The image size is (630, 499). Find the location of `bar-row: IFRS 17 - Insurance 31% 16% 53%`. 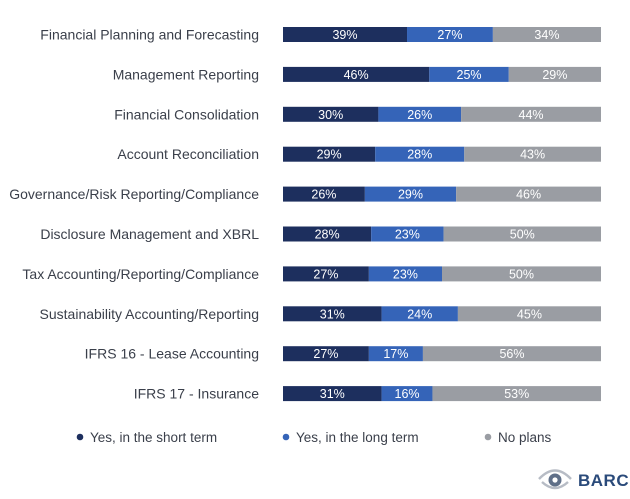

bar-row: IFRS 17 - Insurance 31% 16% 53% is located at coordinates (367, 394).